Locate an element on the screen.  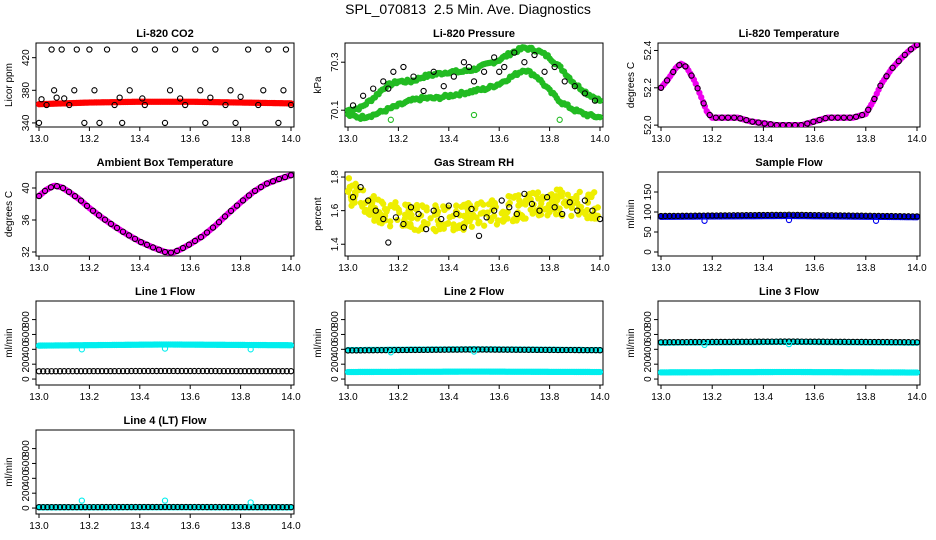
plot-frame is located at coordinates (165, 472).